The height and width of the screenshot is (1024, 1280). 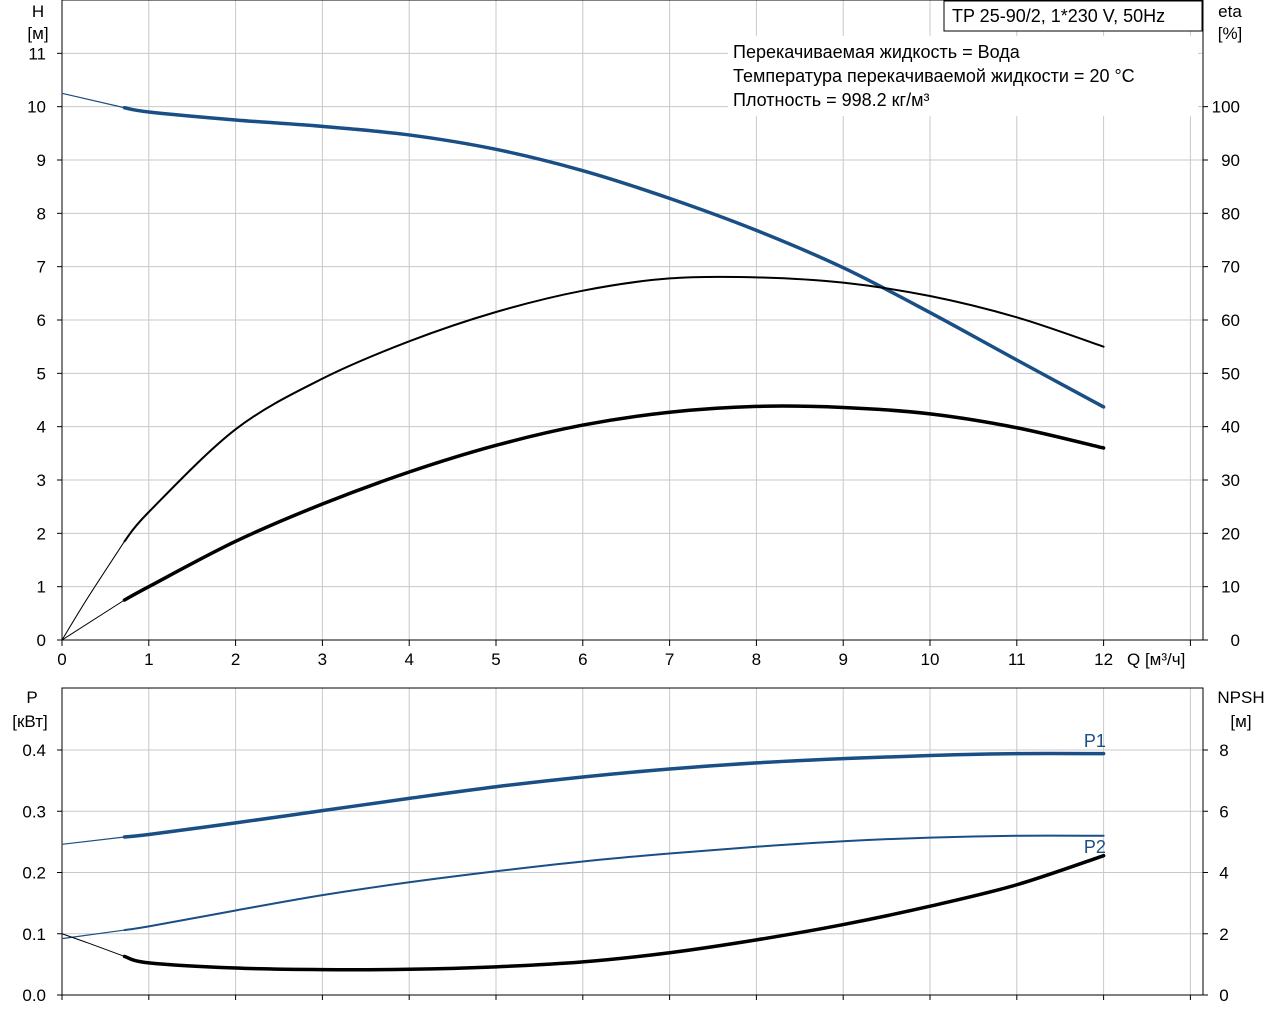 What do you see at coordinates (1223, 995) in the screenshot?
I see `npsh-tick-label: 0` at bounding box center [1223, 995].